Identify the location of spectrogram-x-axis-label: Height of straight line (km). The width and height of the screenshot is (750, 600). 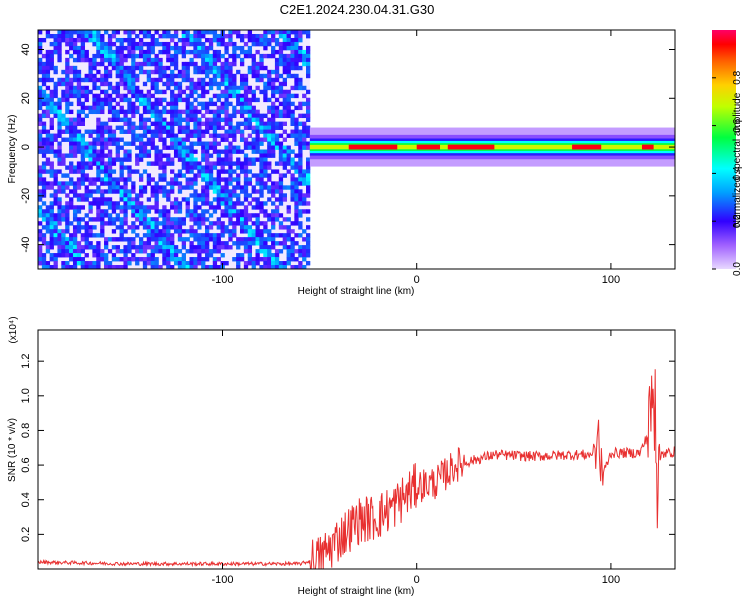
(356, 291).